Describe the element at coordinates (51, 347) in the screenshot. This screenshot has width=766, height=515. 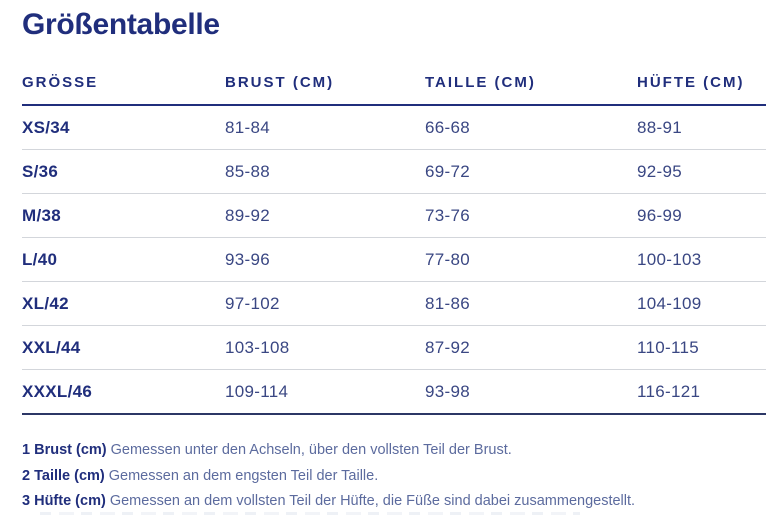
I see `size-cell: XXL/44` at that location.